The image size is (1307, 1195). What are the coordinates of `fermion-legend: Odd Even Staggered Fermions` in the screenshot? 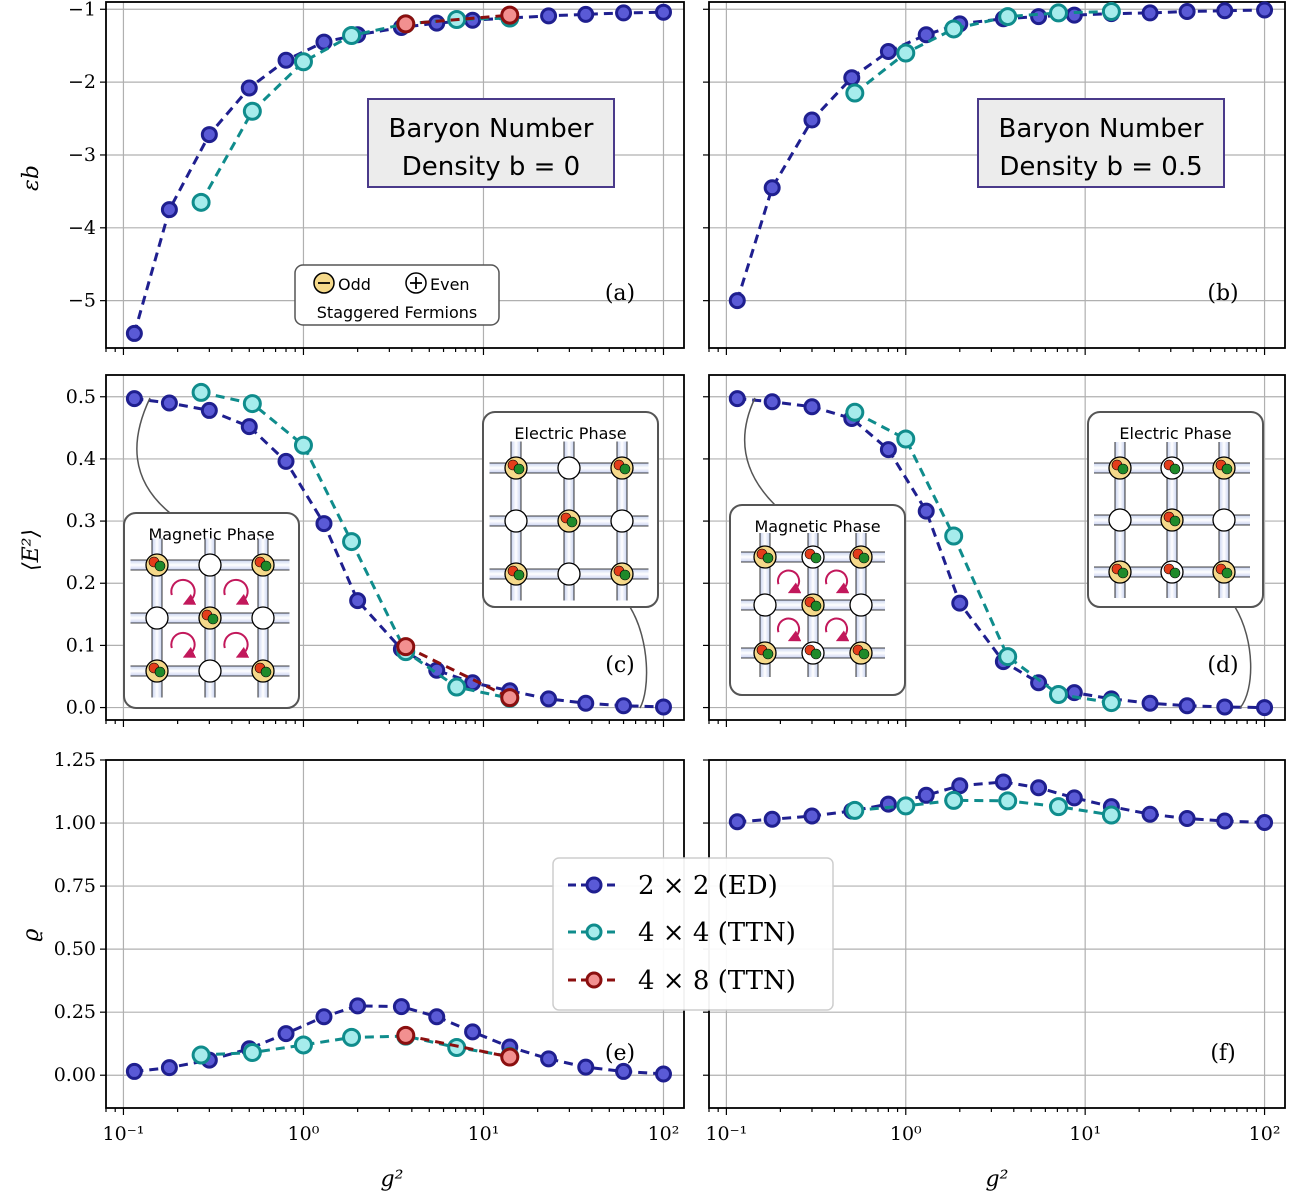 It's located at (397, 295).